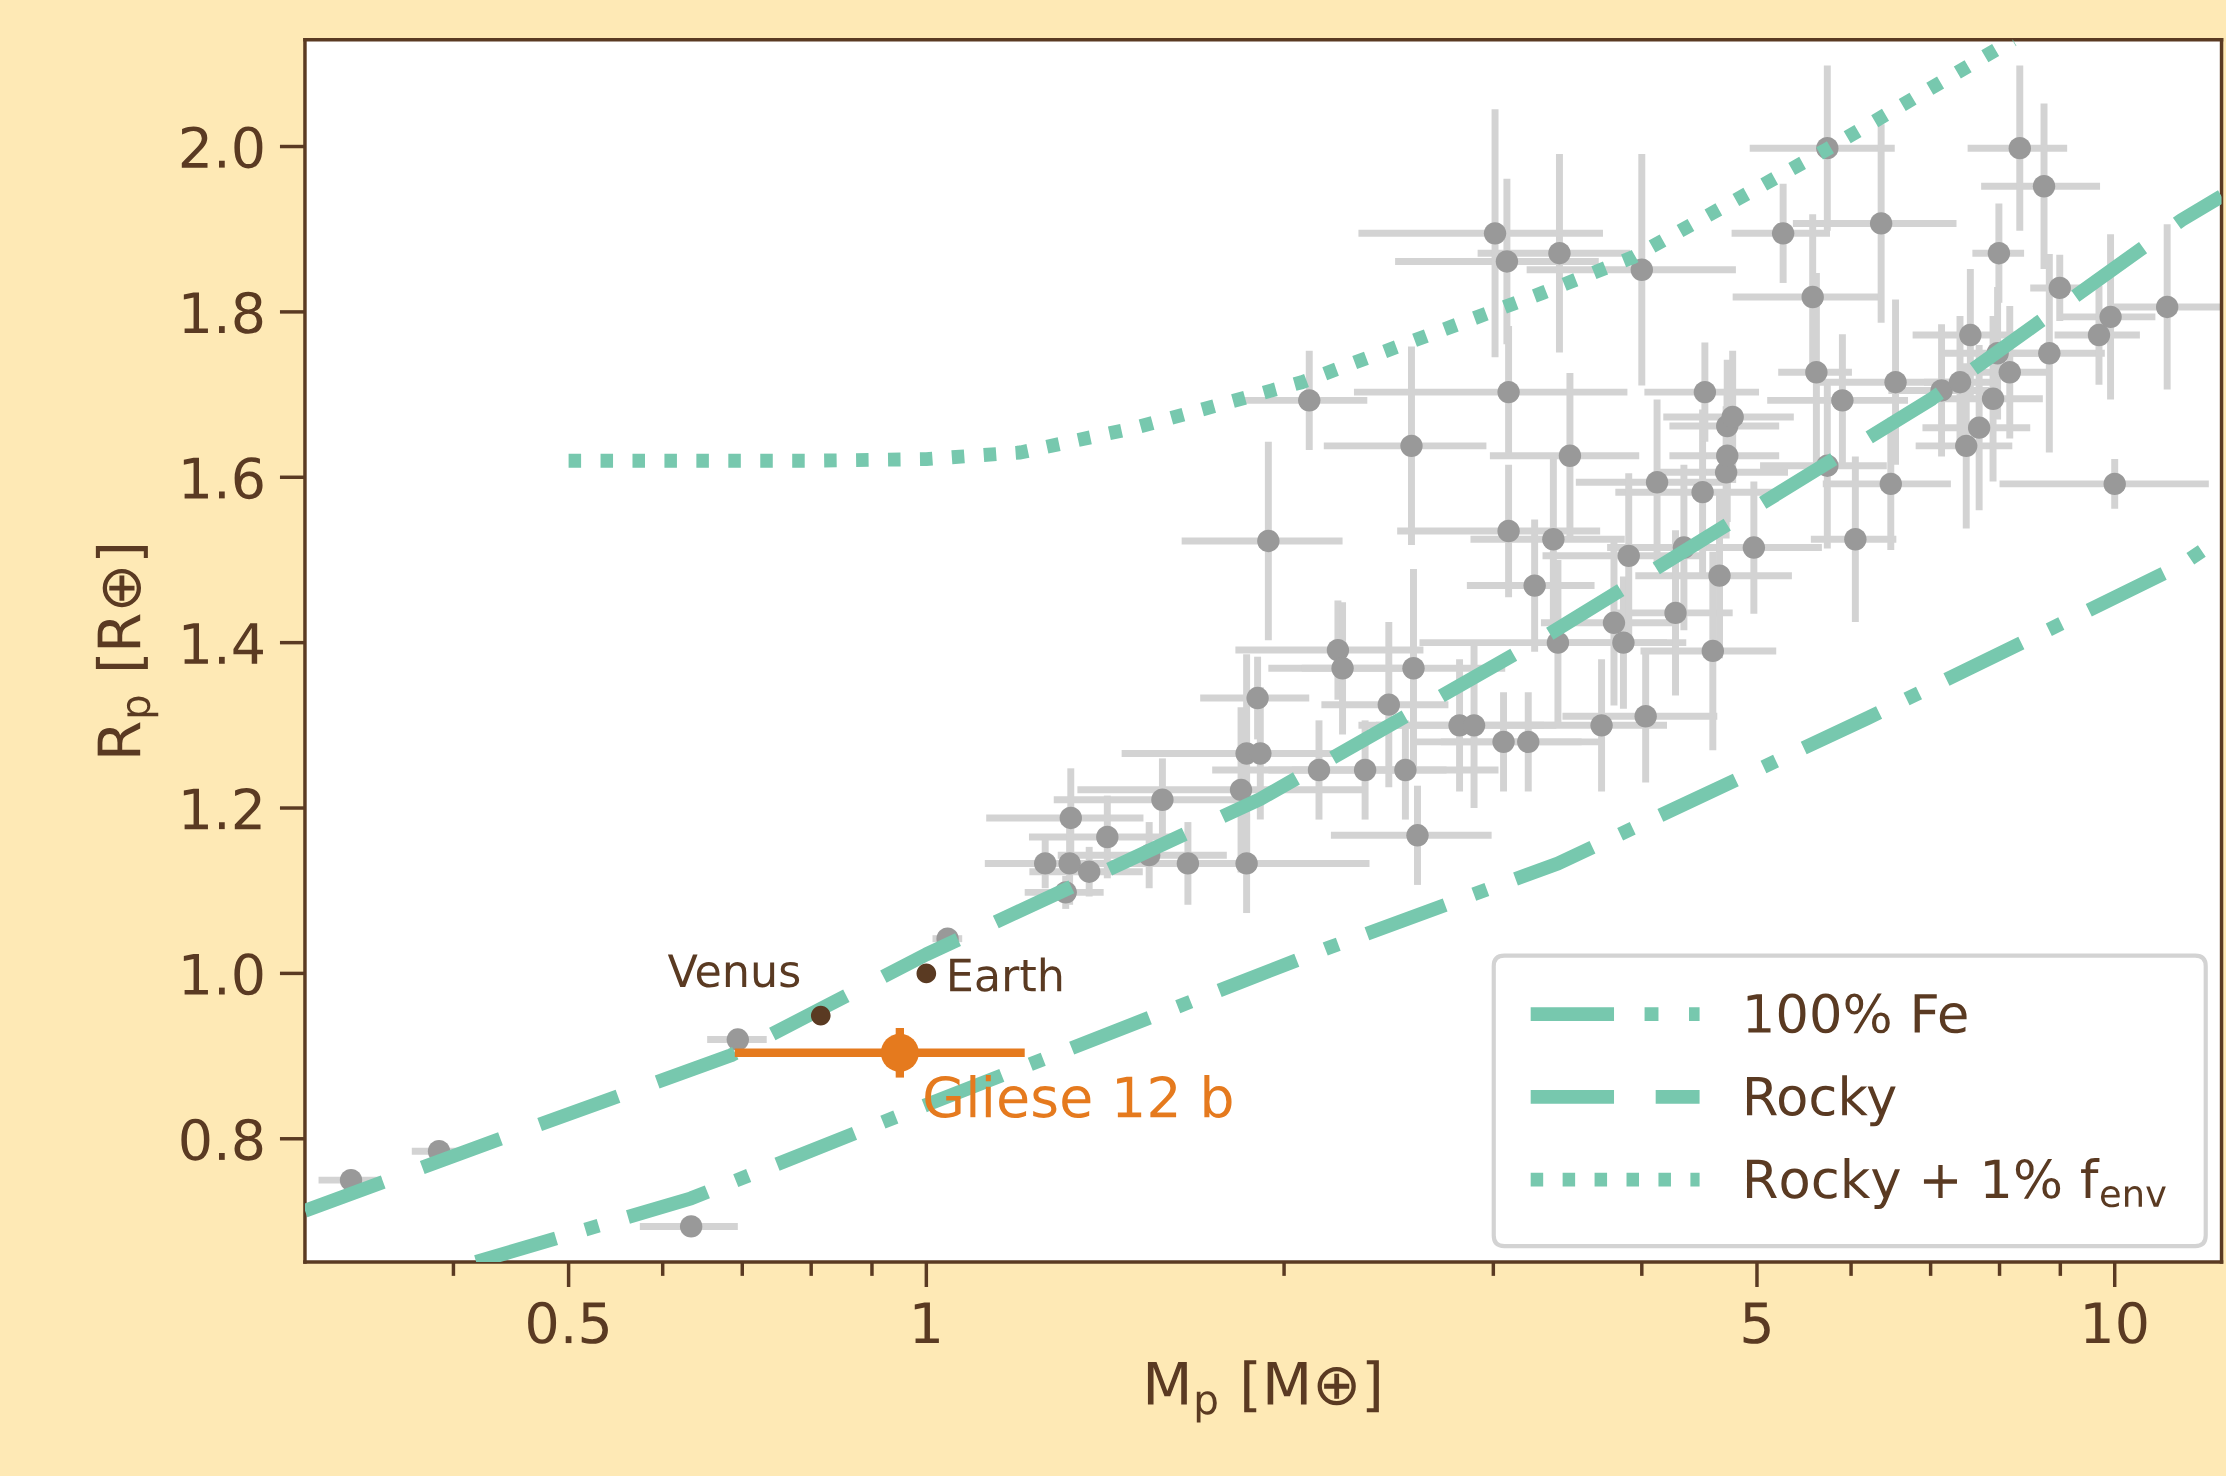 Image resolution: width=2226 pixels, height=1476 pixels. I want to click on legend-label: 100% Fe, so click(1857, 1013).